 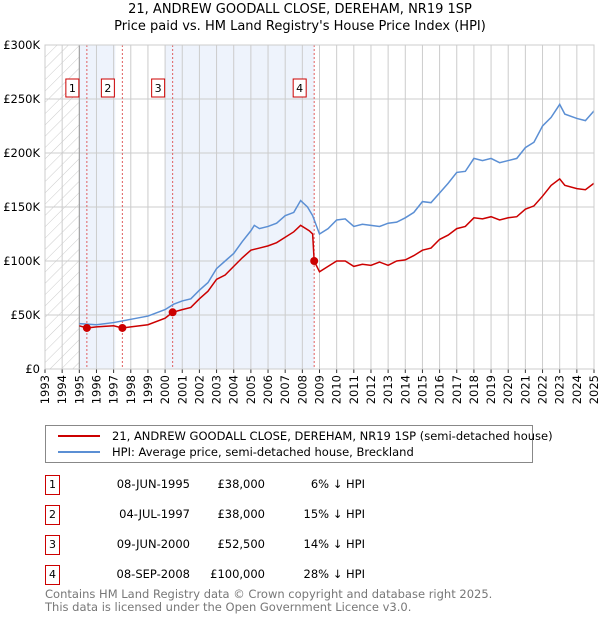 I want to click on x-tick-label: 1997, so click(x=114, y=389).